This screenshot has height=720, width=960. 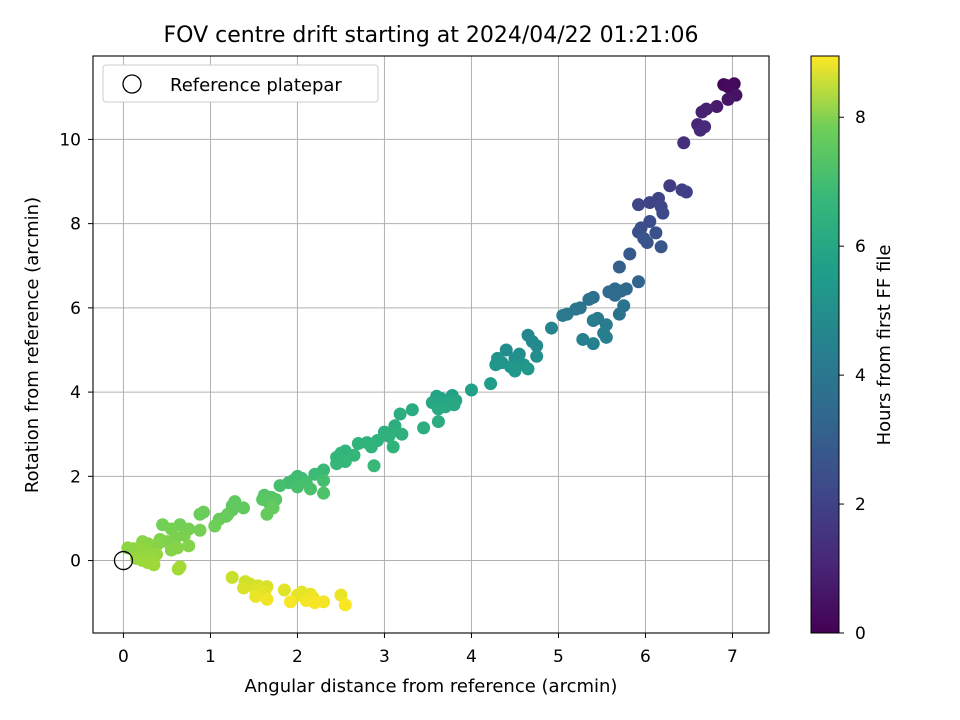 I want to click on colorbar-tick-label: 0, so click(x=860, y=634).